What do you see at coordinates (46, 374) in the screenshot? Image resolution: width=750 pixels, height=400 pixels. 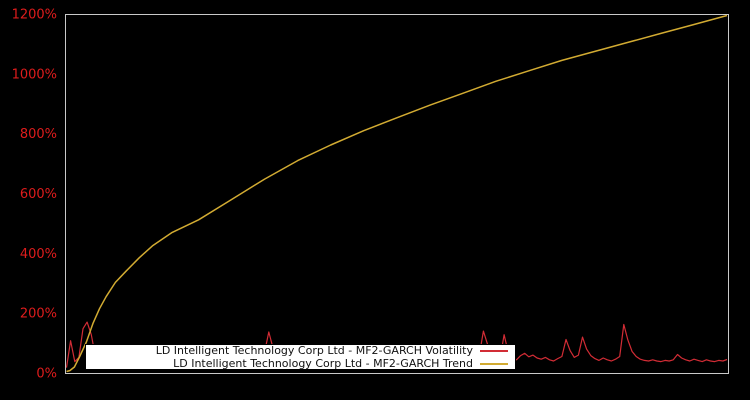 I see `y-tick-label: 0%` at bounding box center [46, 374].